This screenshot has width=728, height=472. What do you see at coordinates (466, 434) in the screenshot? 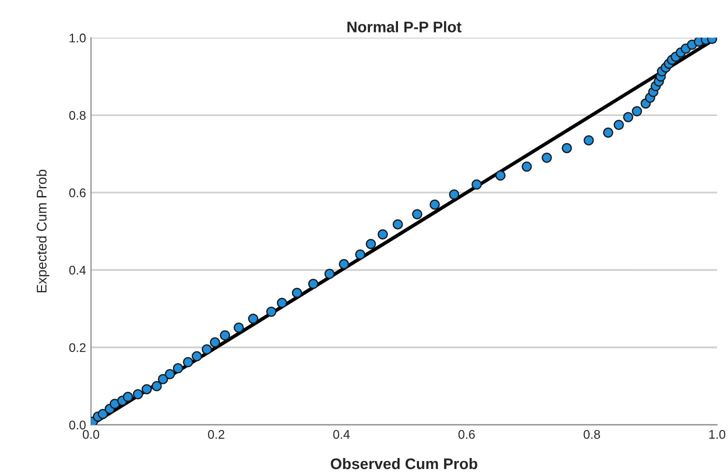
I see `x-tick-label: 0.6` at bounding box center [466, 434].